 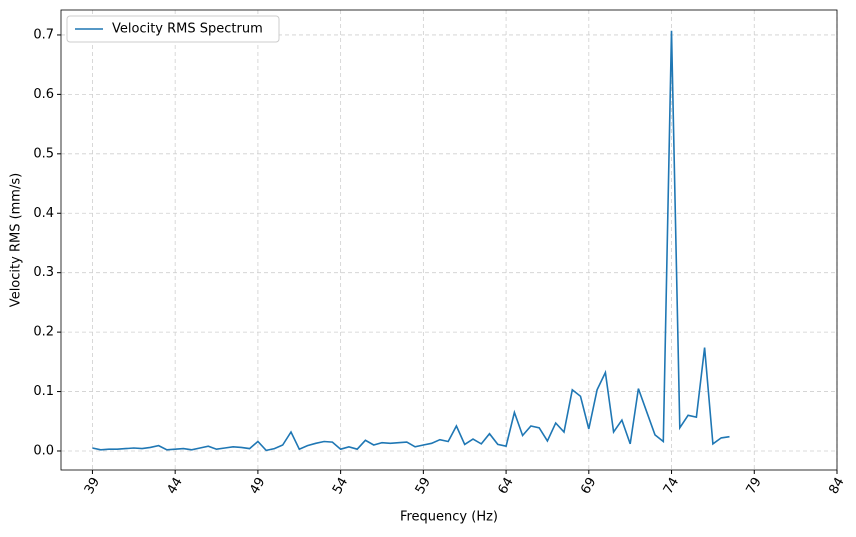 I want to click on legend-label: Velocity RMS Spectrum, so click(x=187, y=29).